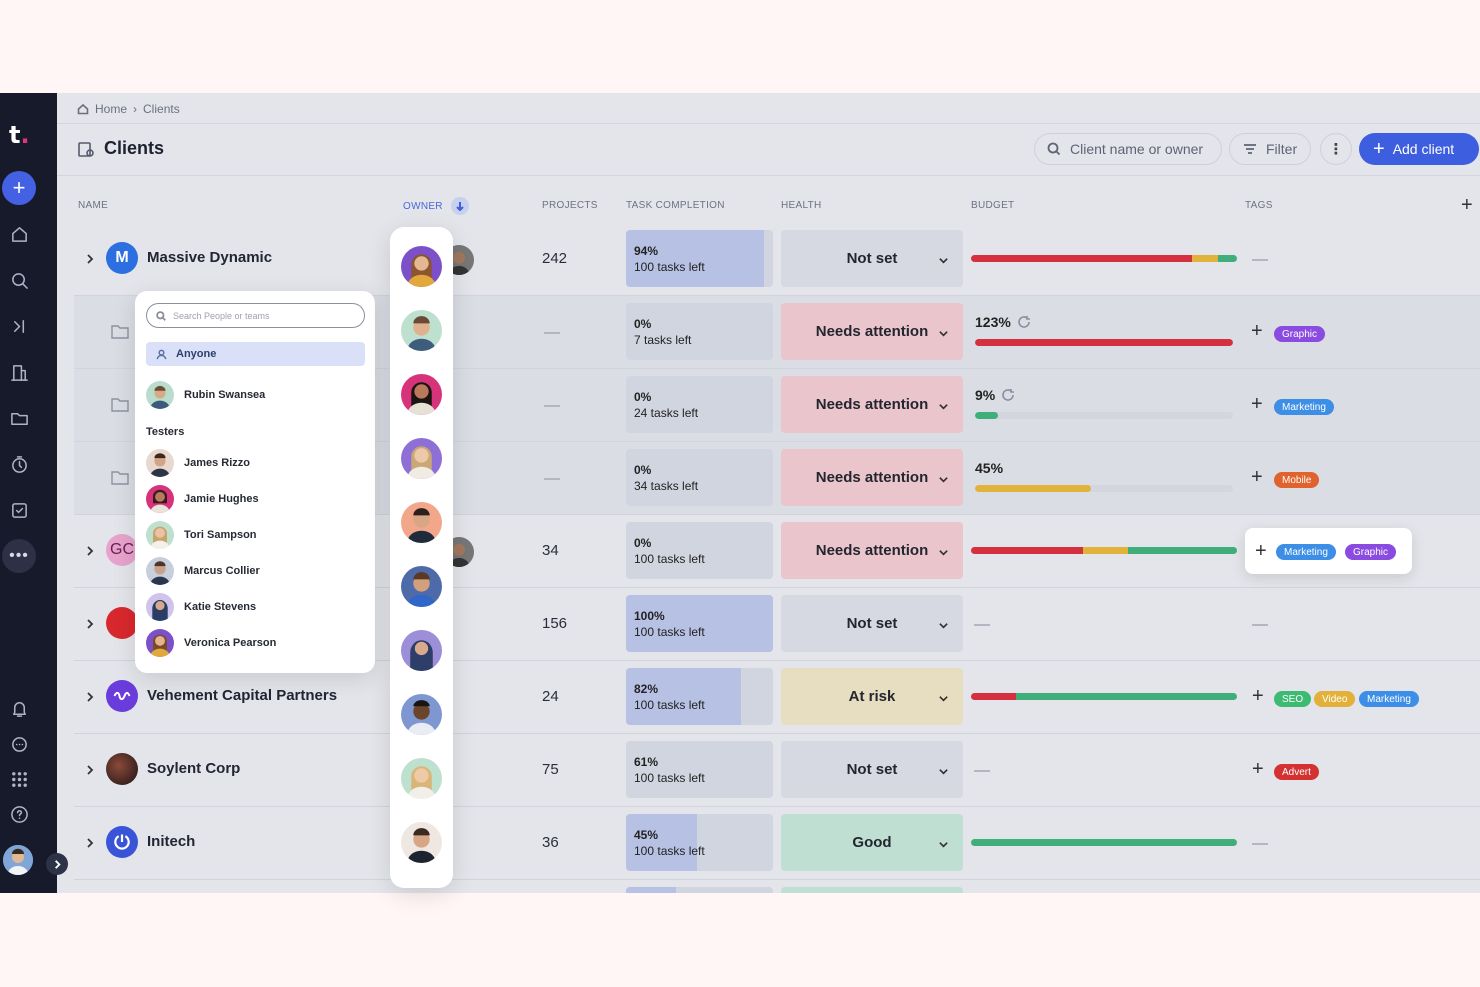 The image size is (1480, 987). I want to click on user-avatar, so click(18, 860).